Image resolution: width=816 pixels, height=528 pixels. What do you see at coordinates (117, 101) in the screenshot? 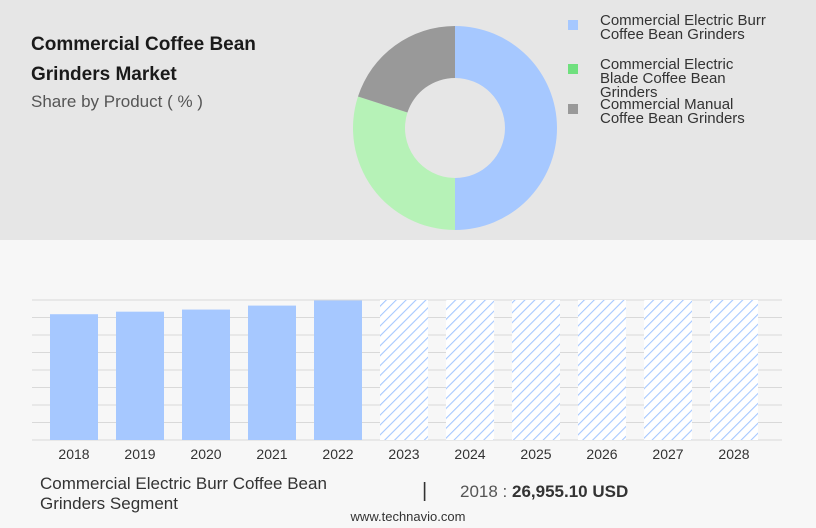
I see `chart-subtitle: Share by Product ( % )` at bounding box center [117, 101].